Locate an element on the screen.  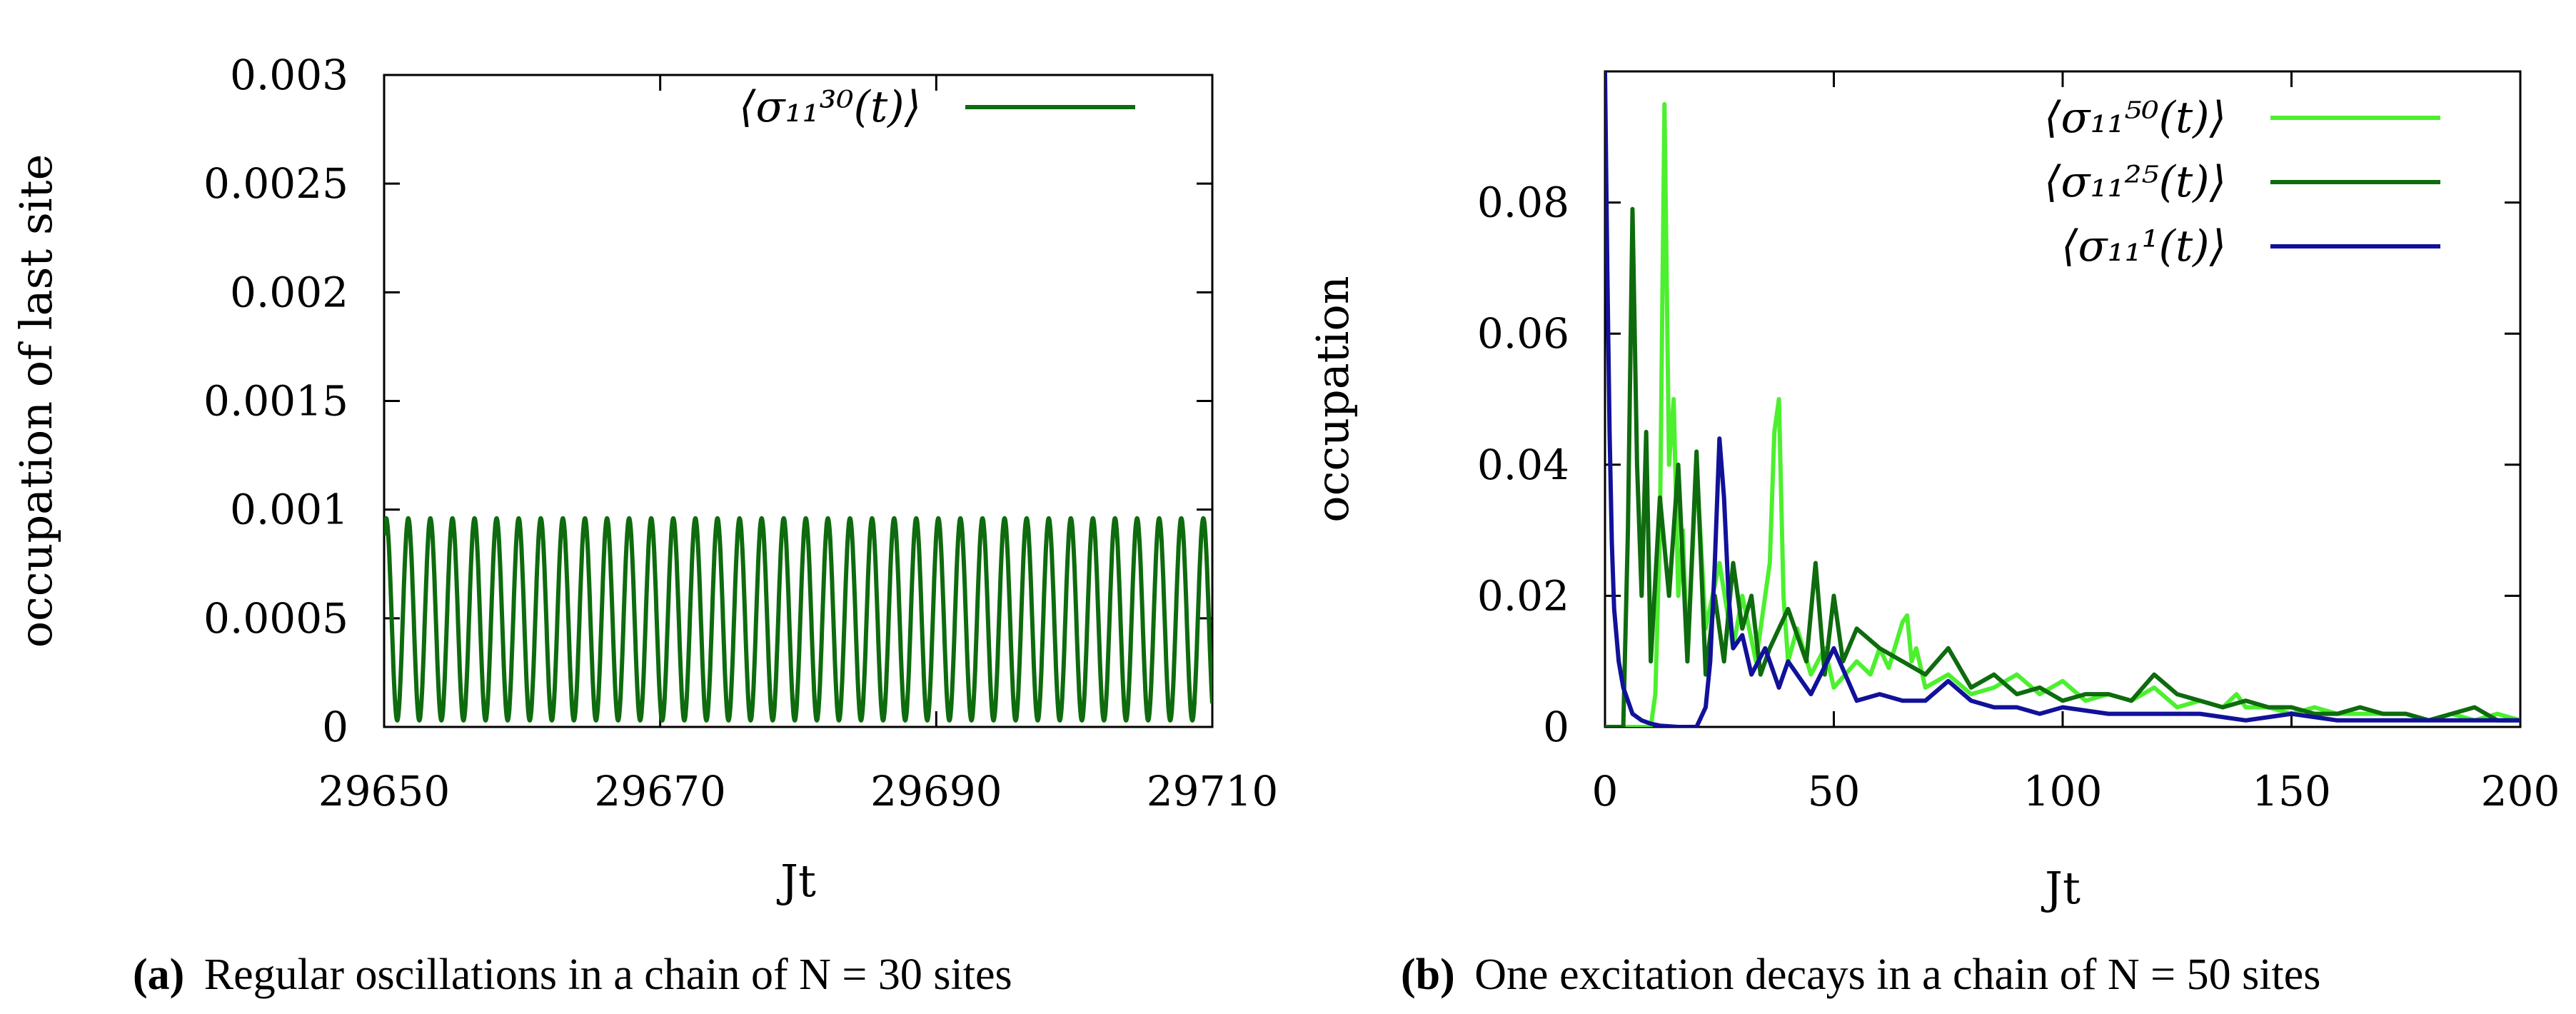
panel-b-y-axis-label: occupation is located at coordinates (1333, 399).